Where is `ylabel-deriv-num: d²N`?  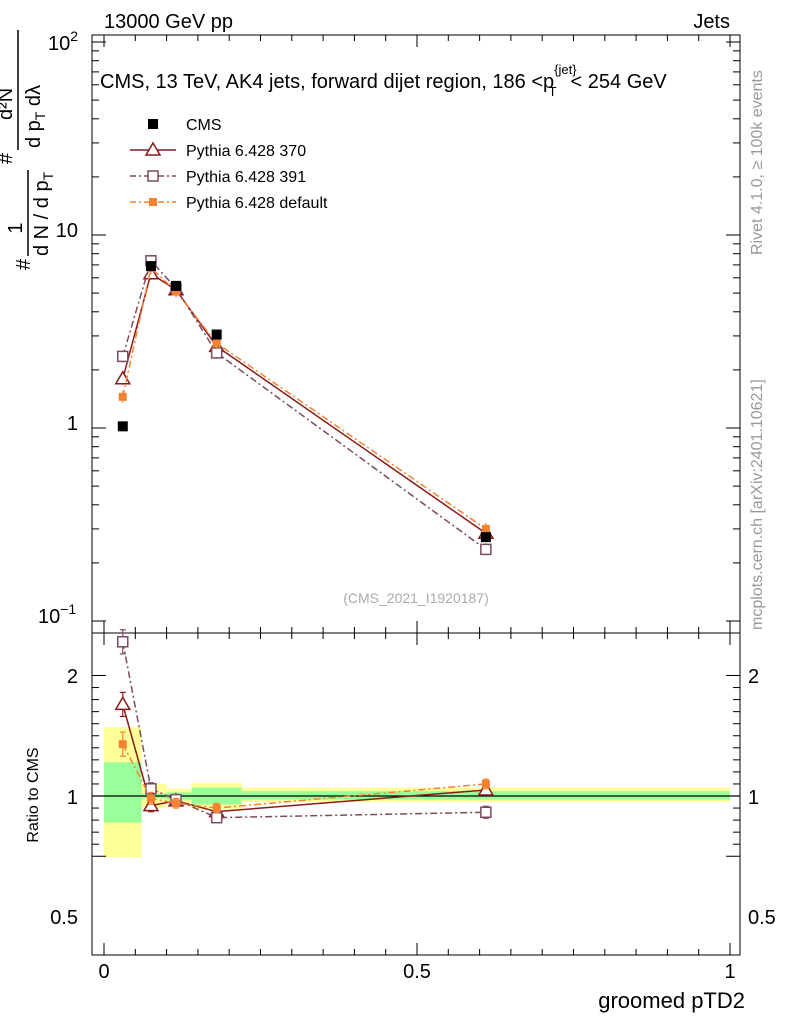 ylabel-deriv-num: d²N is located at coordinates (8, 104).